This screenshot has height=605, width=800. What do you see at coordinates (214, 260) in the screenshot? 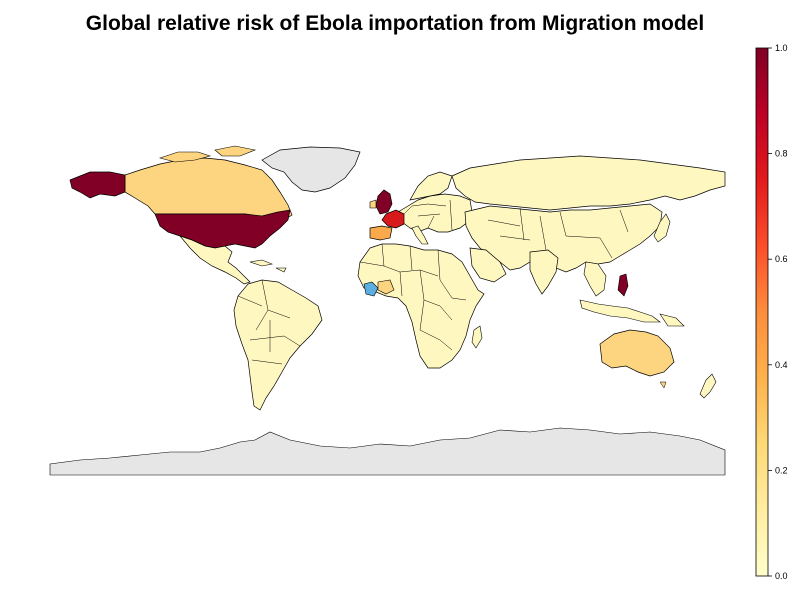
I see `region-mexico` at bounding box center [214, 260].